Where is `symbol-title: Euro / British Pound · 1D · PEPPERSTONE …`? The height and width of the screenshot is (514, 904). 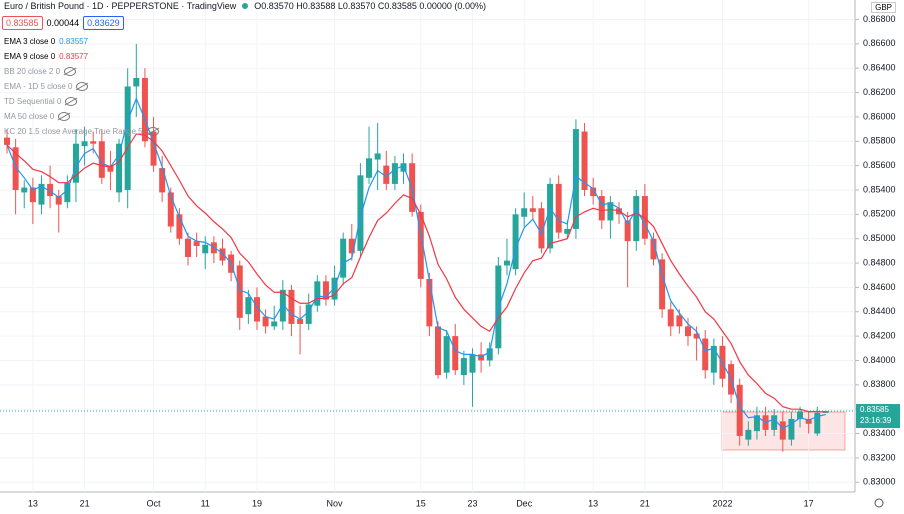
symbol-title: Euro / British Pound · 1D · PEPPERSTONE … is located at coordinates (120, 6).